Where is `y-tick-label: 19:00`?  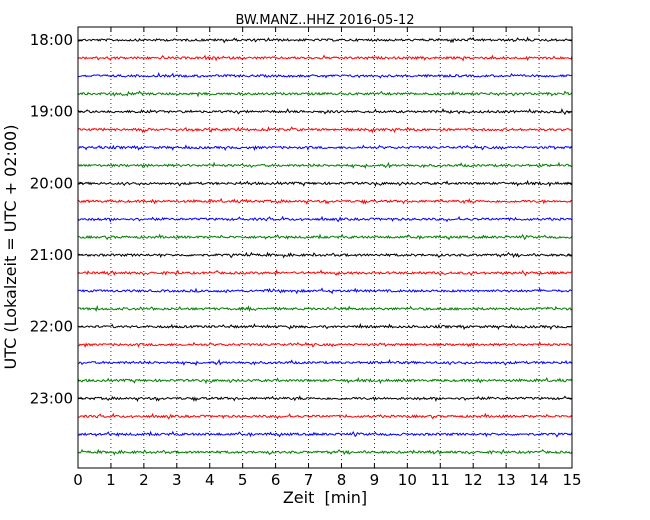
y-tick-label: 19:00 is located at coordinates (51, 112).